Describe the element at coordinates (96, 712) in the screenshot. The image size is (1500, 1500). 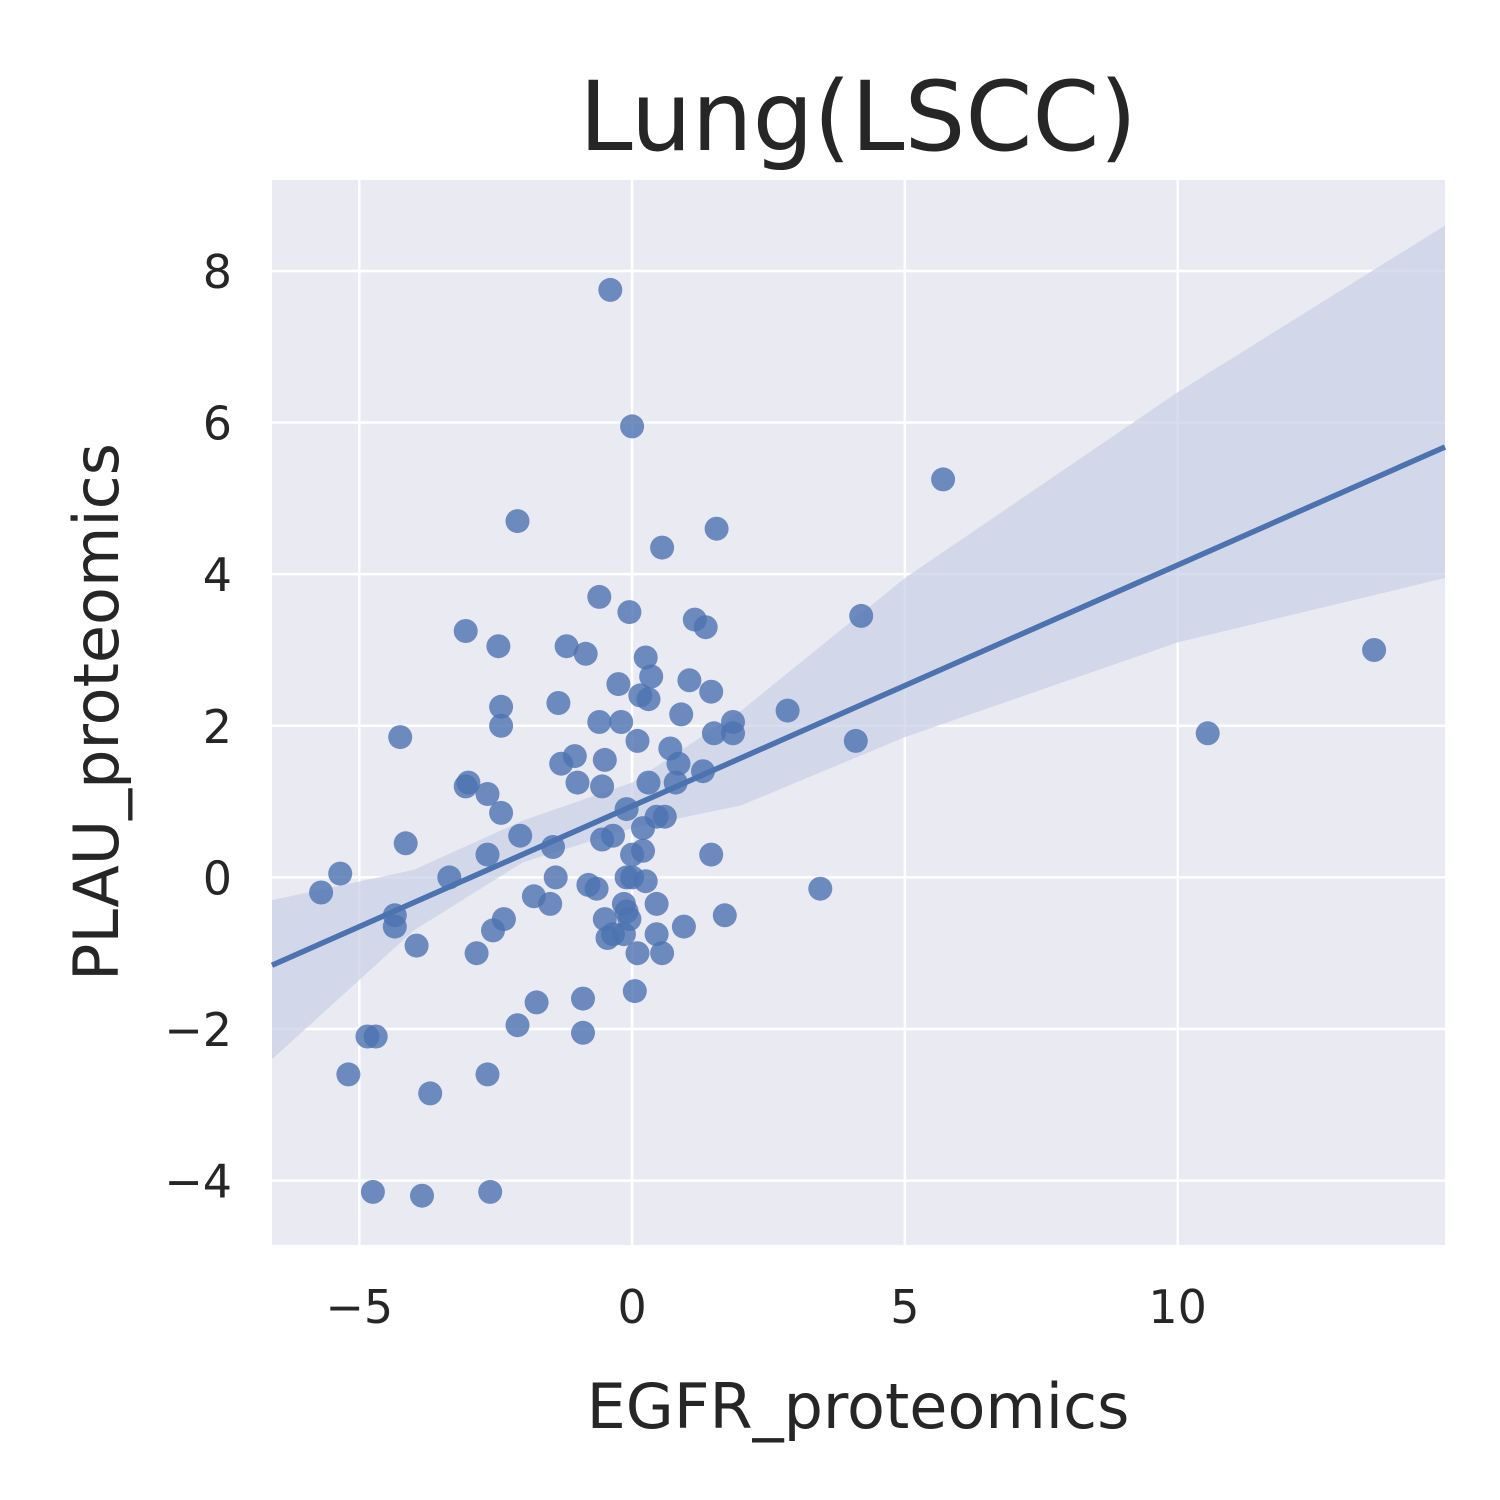
I see `y-axis-label: PLAU_proteomics` at that location.